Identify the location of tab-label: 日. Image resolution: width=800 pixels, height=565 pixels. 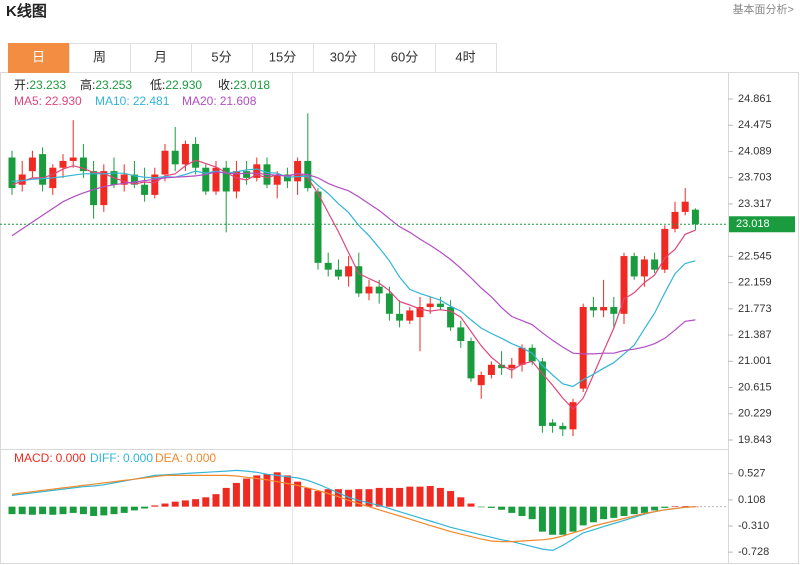
(38, 56).